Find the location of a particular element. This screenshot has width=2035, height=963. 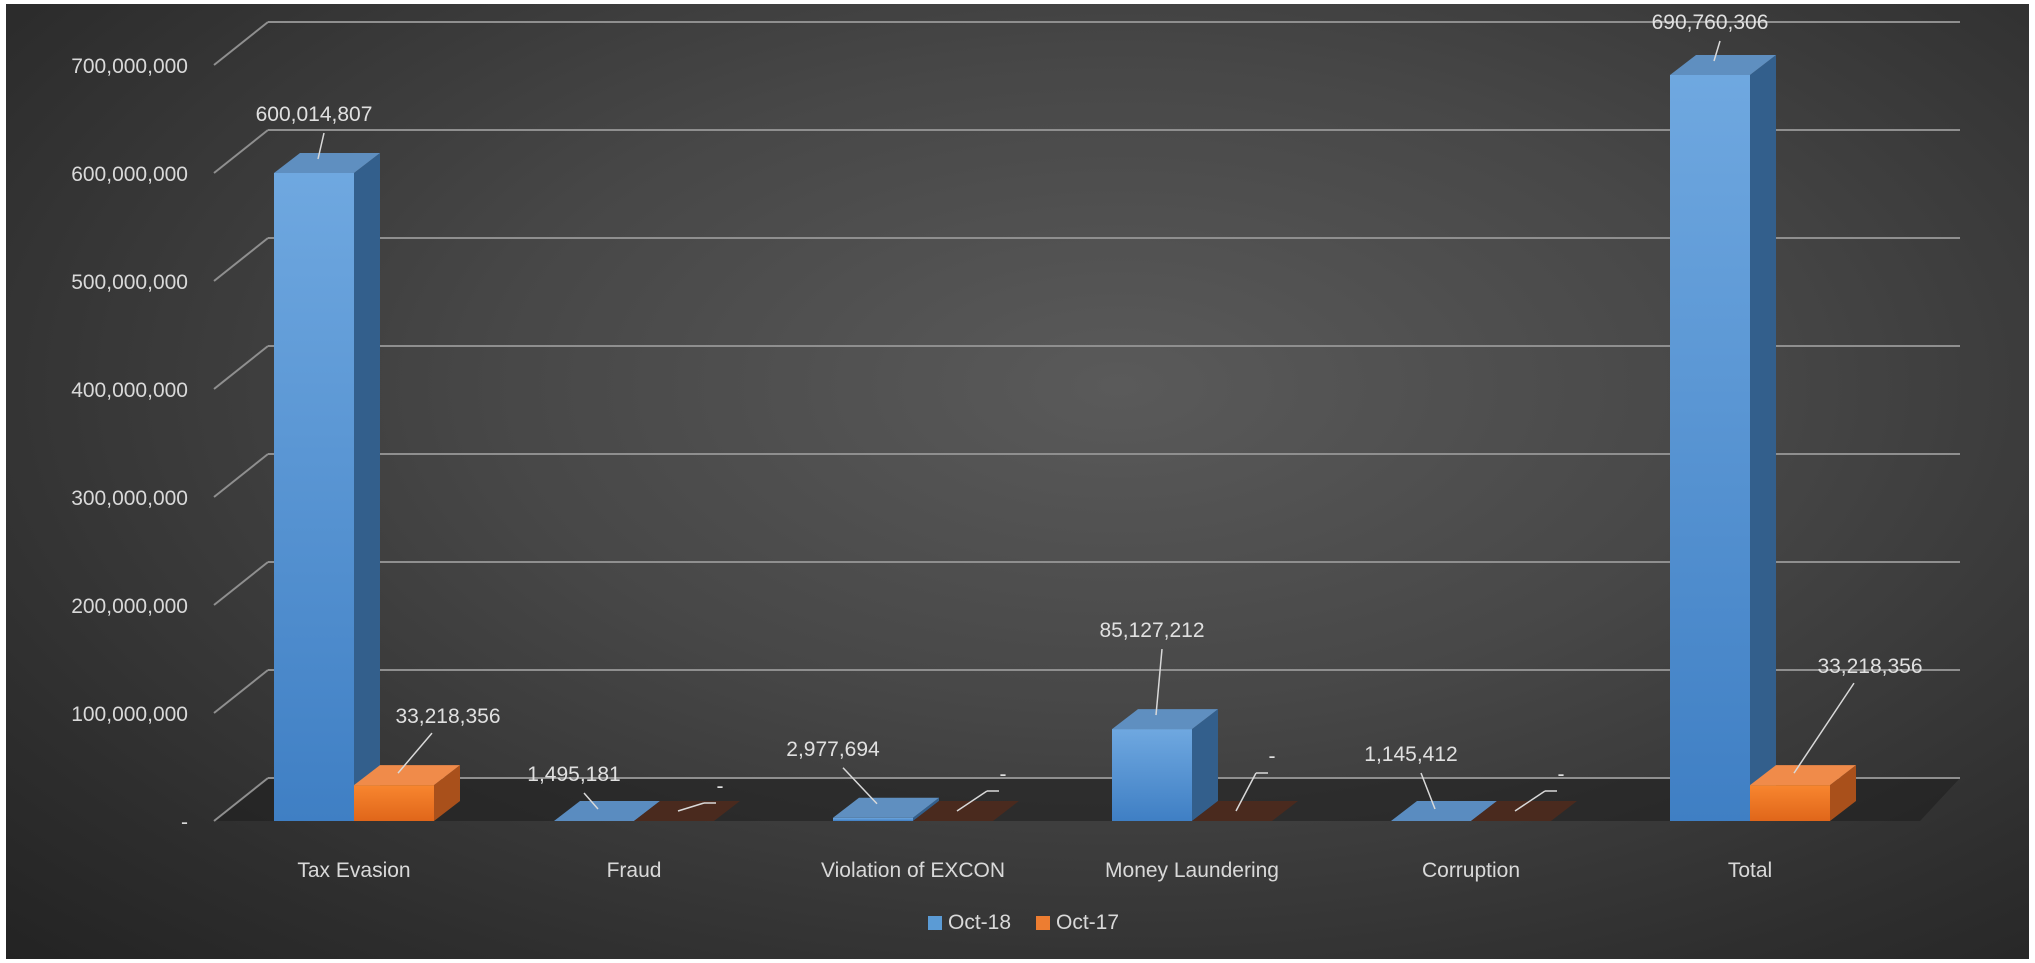

x-tick-label: Violation of EXCON is located at coordinates (913, 870).